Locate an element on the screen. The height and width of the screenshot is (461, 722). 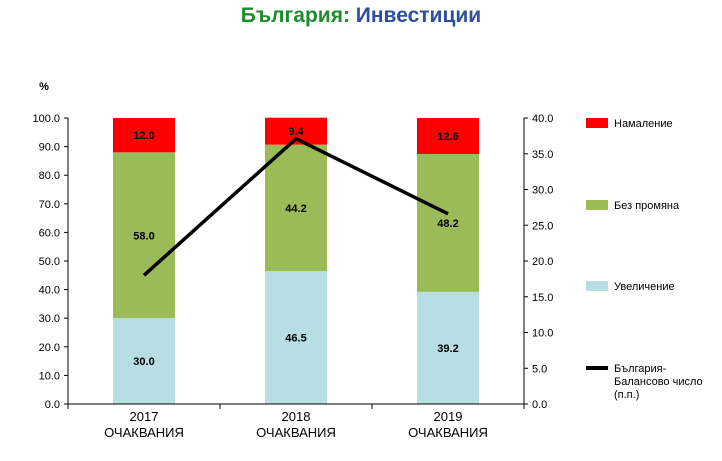
y-right-tick-label: 40.0 is located at coordinates (542, 119).